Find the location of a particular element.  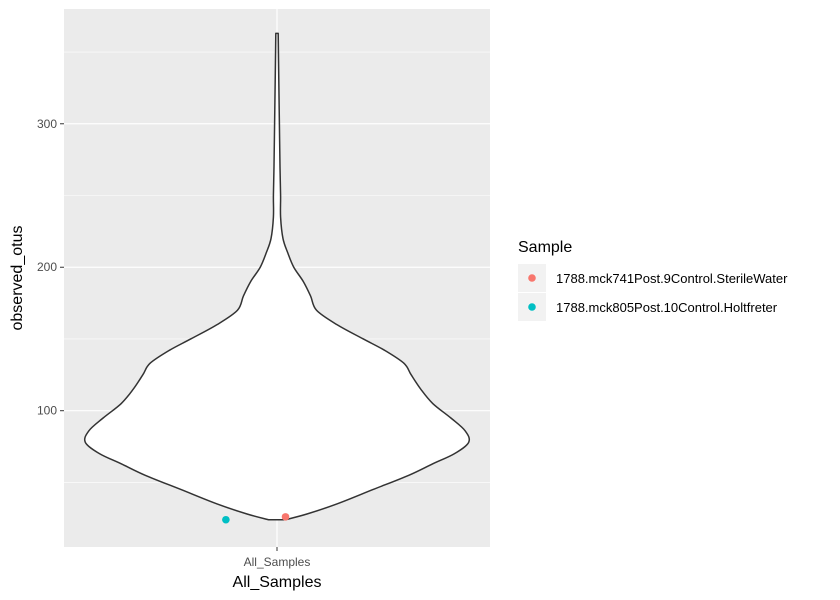

legend-label: 1788.mck805Post.10Control.Holtfreter is located at coordinates (667, 307).